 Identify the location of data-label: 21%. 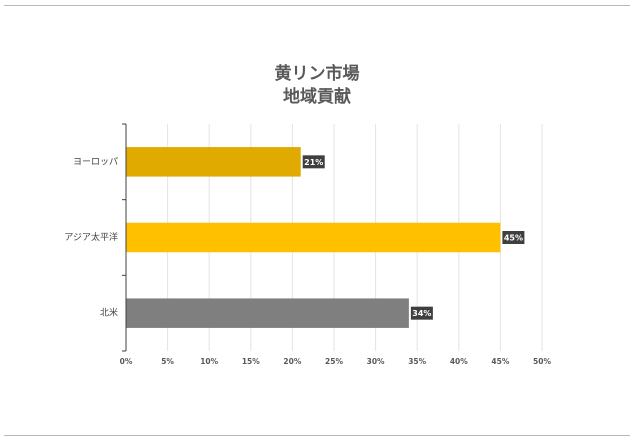
(313, 162).